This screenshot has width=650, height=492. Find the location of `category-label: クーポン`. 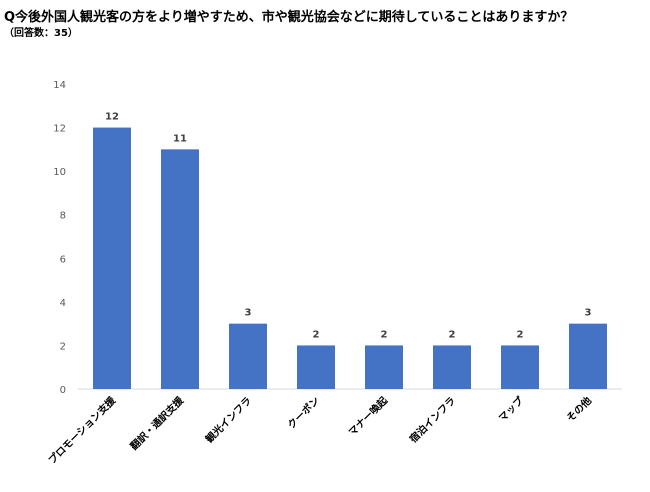

category-label: クーポン is located at coordinates (303, 412).